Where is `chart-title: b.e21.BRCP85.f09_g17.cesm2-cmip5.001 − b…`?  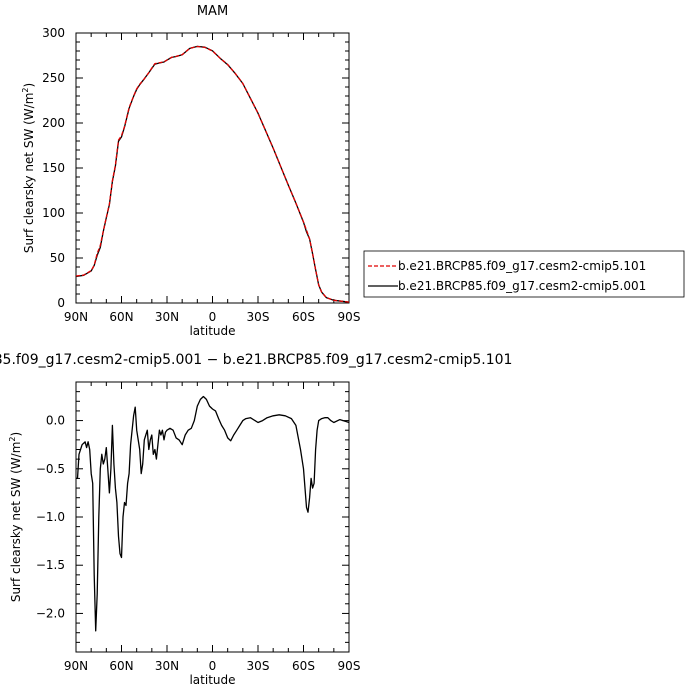 chart-title: b.e21.BRCP85.f09_g17.cesm2-cmip5.001 − b… is located at coordinates (256, 360).